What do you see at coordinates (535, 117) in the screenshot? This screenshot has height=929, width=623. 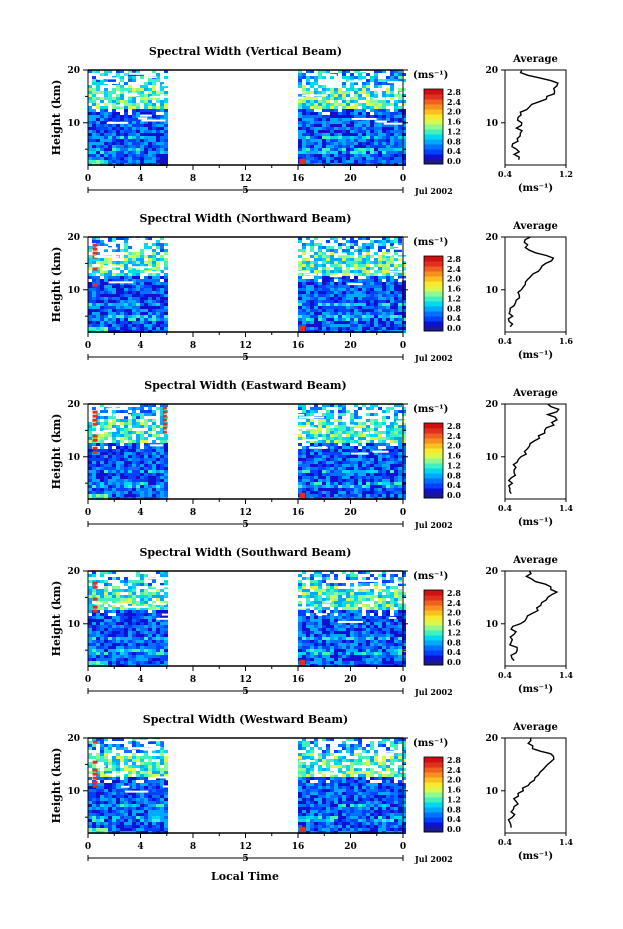 I see `average-frame` at bounding box center [535, 117].